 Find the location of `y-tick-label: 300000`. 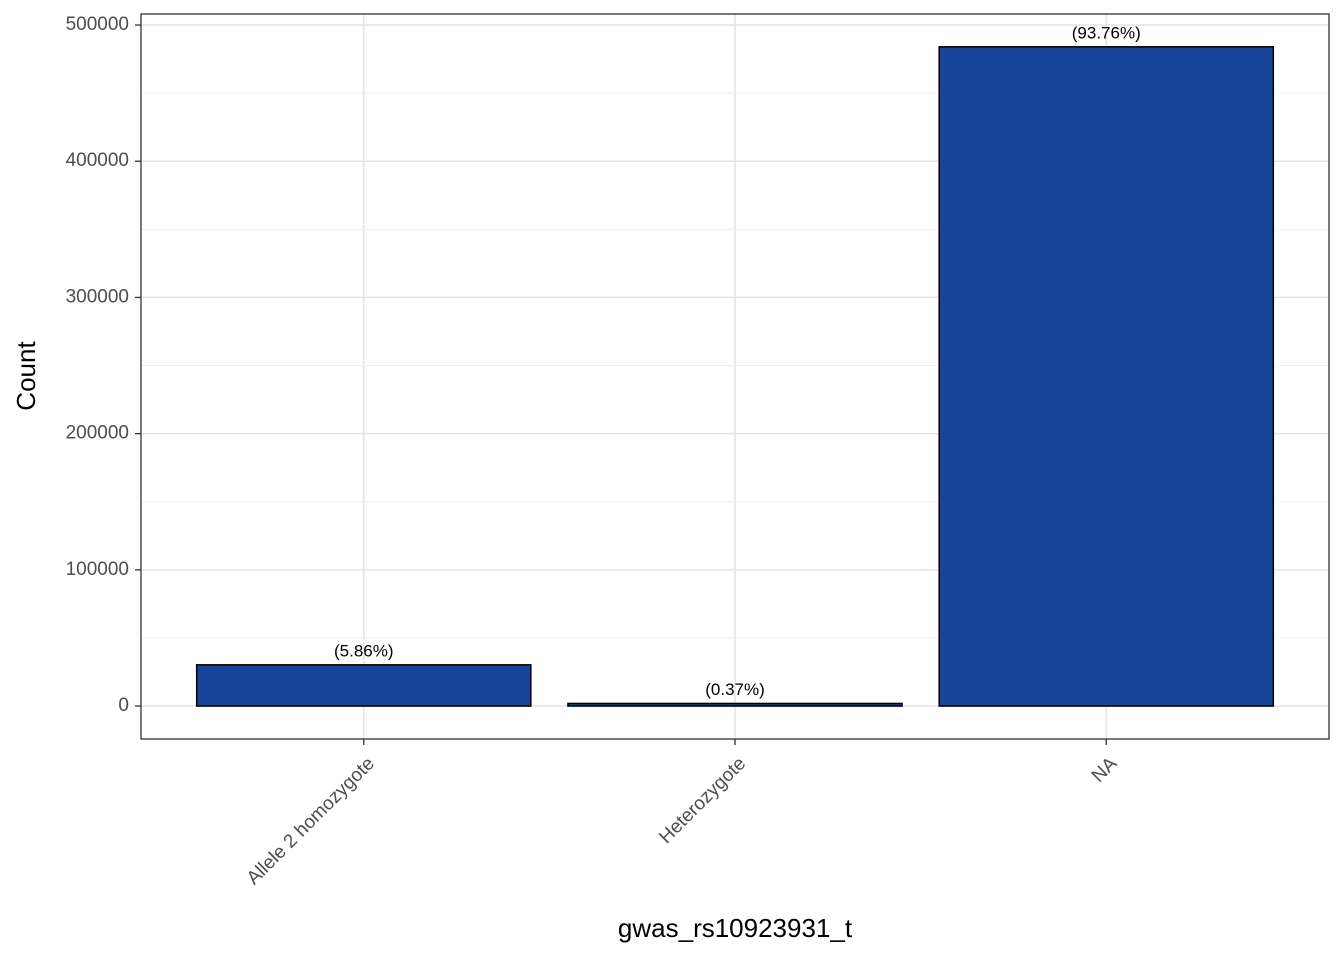

y-tick-label: 300000 is located at coordinates (97, 296).